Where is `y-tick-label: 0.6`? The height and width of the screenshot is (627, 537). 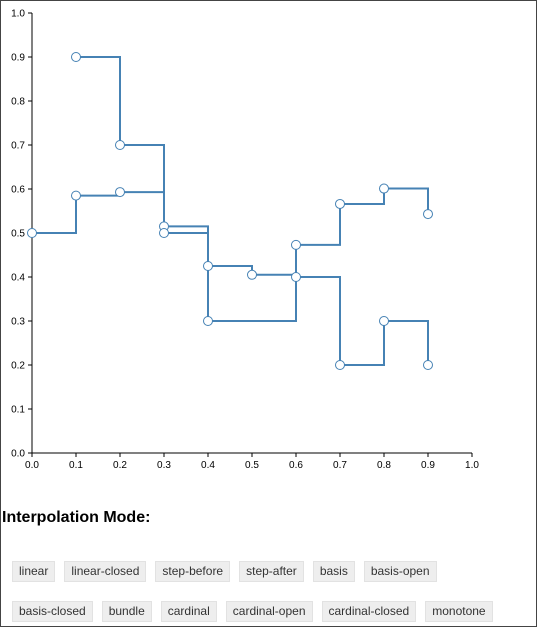 y-tick-label: 0.6 is located at coordinates (18, 190).